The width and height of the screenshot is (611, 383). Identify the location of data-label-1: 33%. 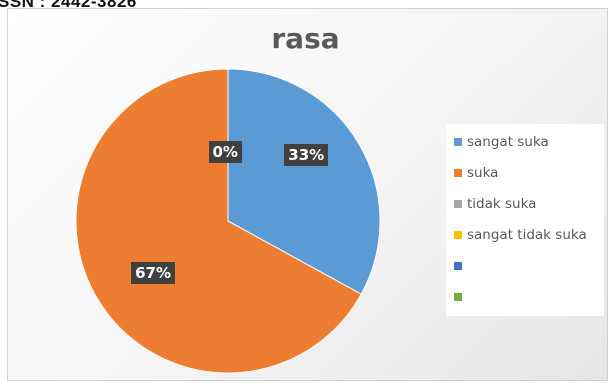
(306, 154).